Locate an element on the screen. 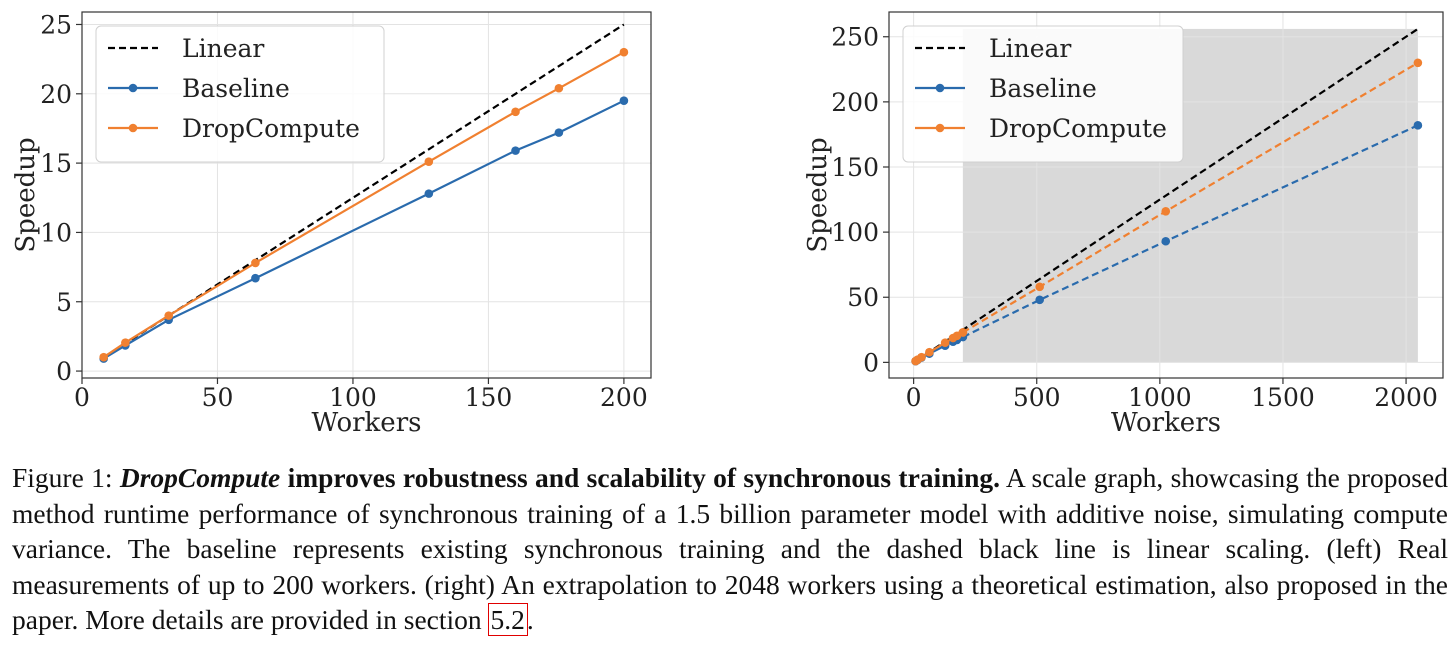 The width and height of the screenshot is (1456, 653). right-y-tick-label: 0 is located at coordinates (871, 362).